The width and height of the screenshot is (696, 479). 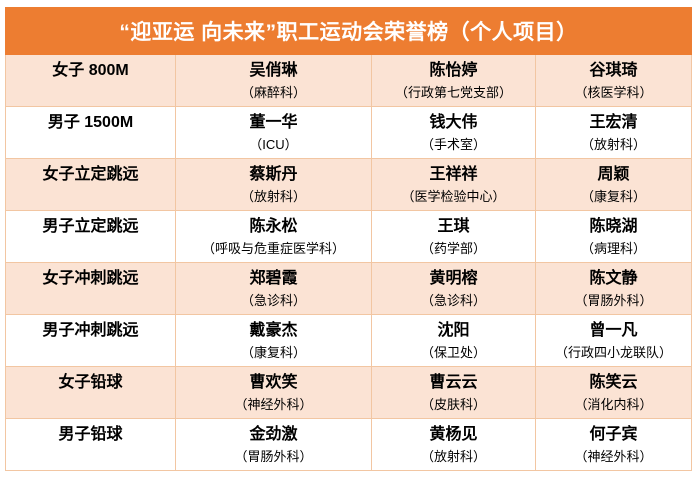 I want to click on winner-name: 王宏清, so click(x=613, y=122).